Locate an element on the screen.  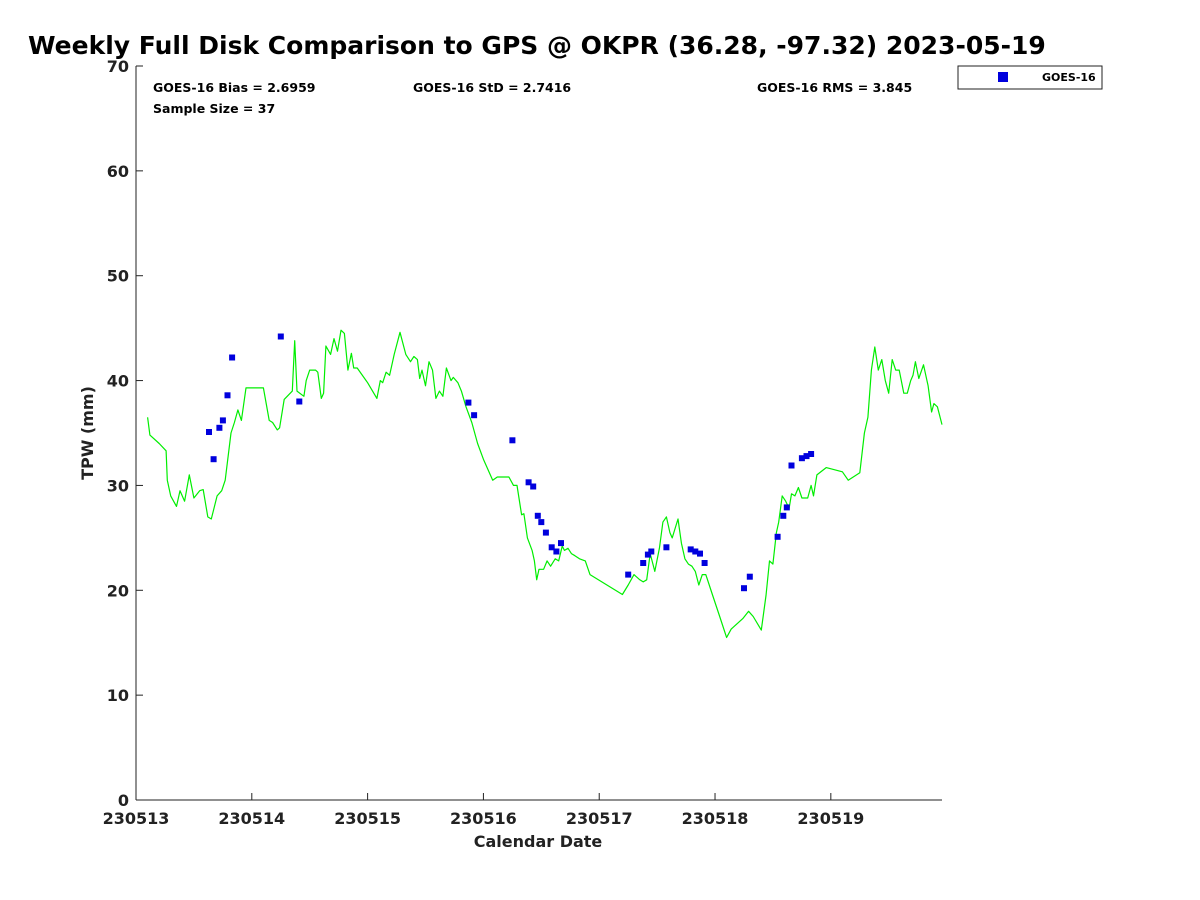
goes16-series is located at coordinates (510, 462).